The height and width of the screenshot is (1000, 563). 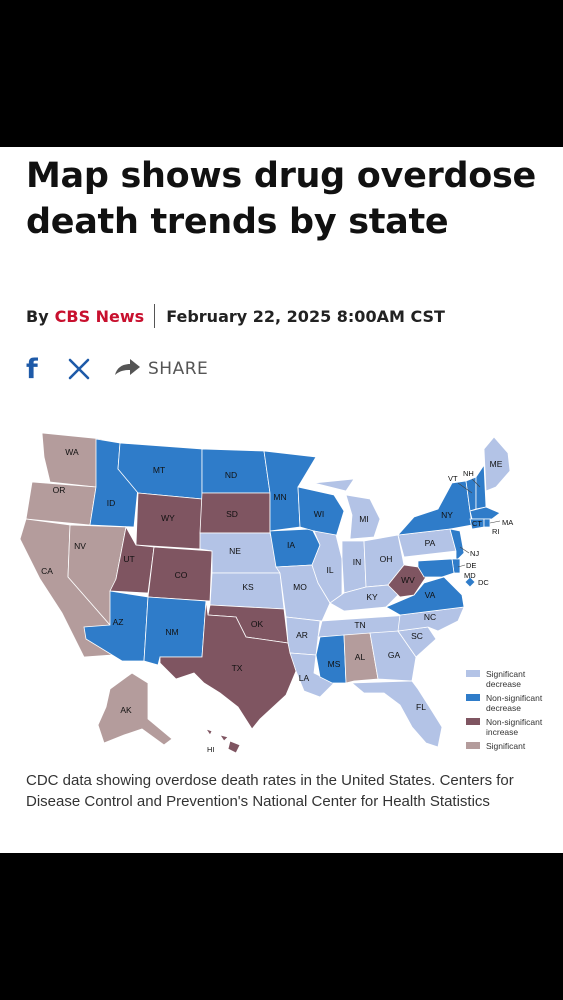 What do you see at coordinates (430, 595) in the screenshot?
I see `svg-text: VA` at bounding box center [430, 595].